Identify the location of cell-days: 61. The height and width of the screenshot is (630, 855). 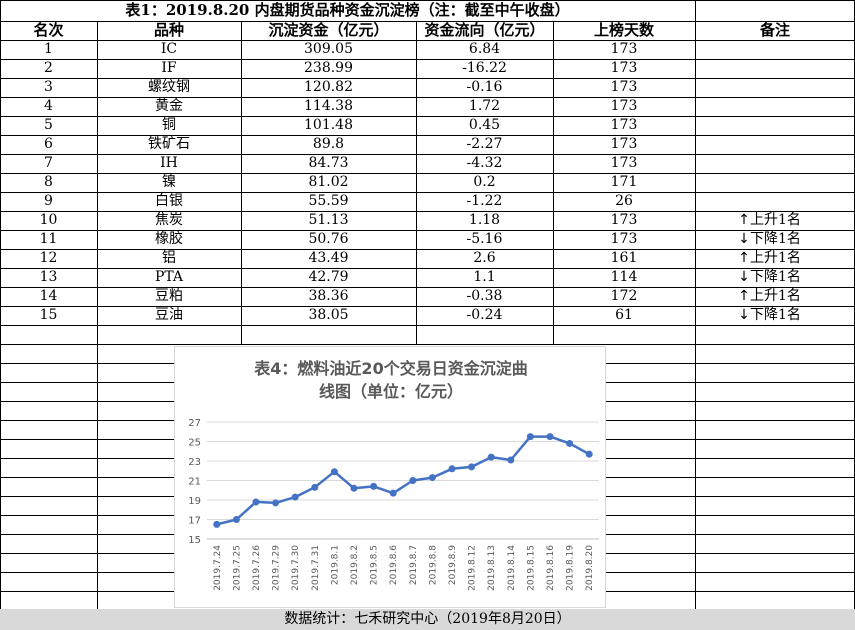
(624, 315).